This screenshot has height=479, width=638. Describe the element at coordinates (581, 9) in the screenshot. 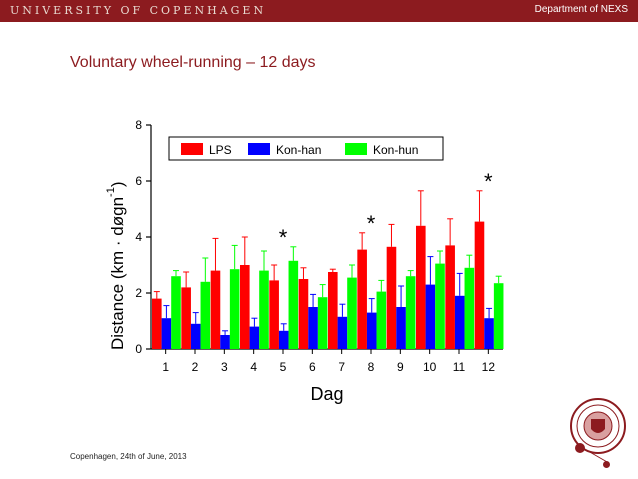

I see `department-name: Department of NEXS` at that location.